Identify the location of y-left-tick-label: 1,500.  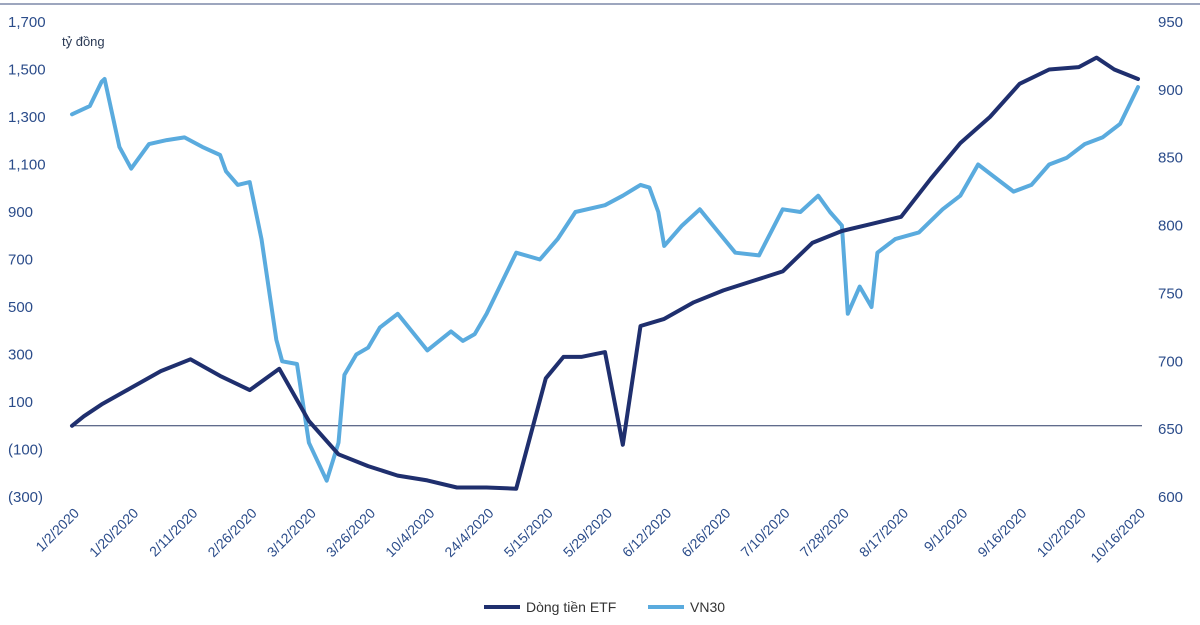
(27, 70).